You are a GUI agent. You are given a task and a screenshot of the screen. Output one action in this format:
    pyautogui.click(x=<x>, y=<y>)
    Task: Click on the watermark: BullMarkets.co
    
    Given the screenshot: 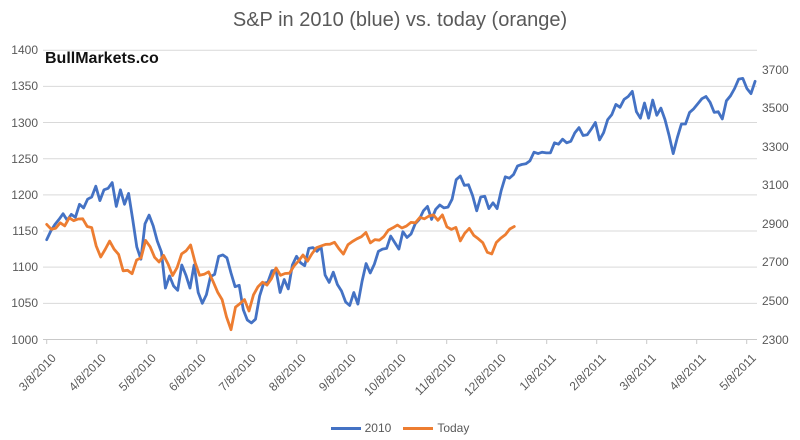 What is the action you would take?
    pyautogui.click(x=102, y=58)
    